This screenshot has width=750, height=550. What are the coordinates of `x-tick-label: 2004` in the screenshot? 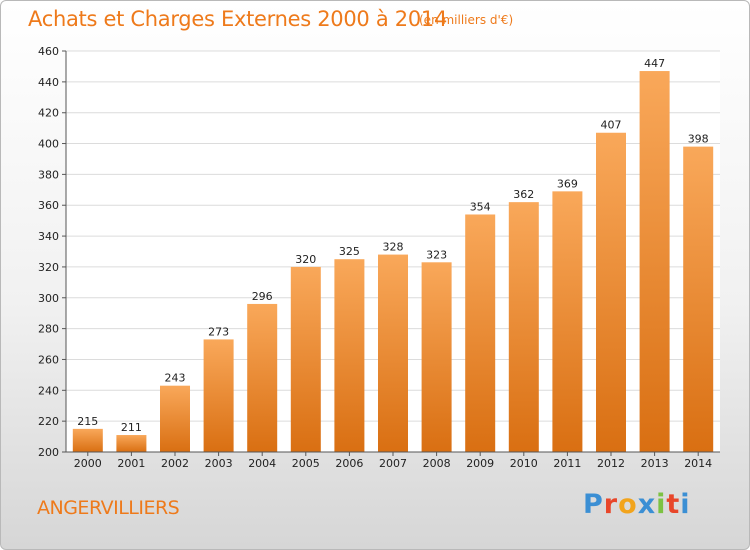 It's located at (262, 463).